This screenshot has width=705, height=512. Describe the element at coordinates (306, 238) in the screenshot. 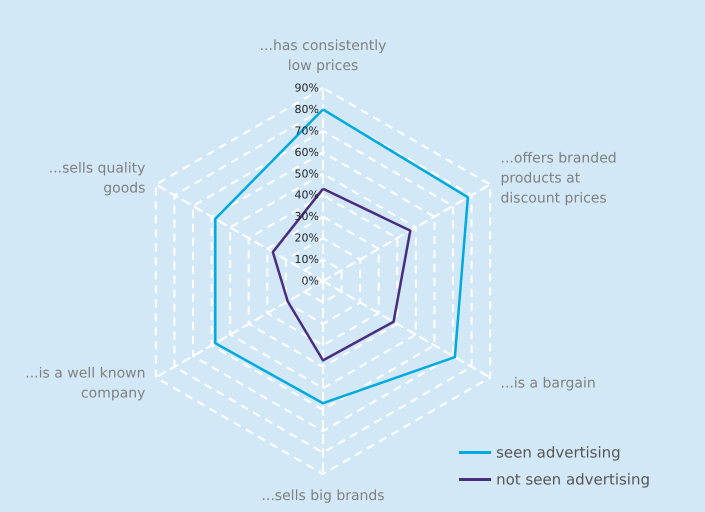

I see `y-tick-label: 20%` at that location.